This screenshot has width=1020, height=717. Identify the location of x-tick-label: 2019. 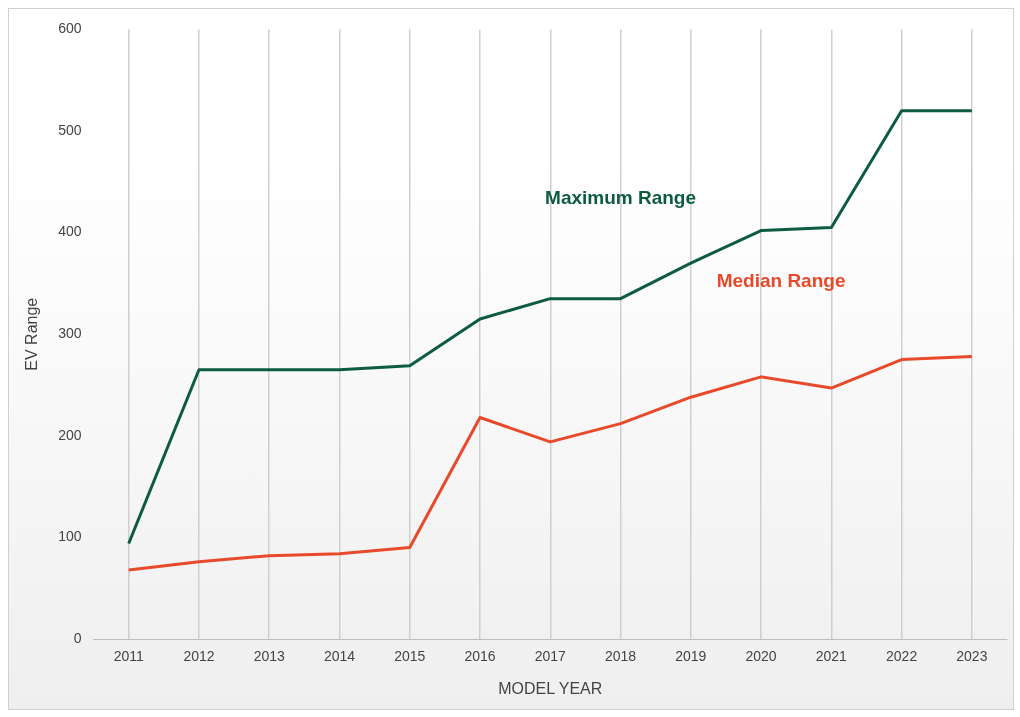
(691, 656).